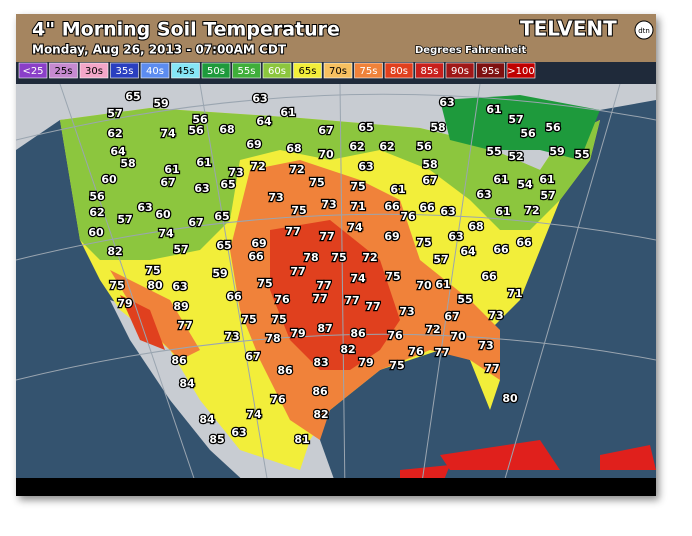  Describe the element at coordinates (520, 71) in the screenshot. I see `legend-label: >100` at that location.